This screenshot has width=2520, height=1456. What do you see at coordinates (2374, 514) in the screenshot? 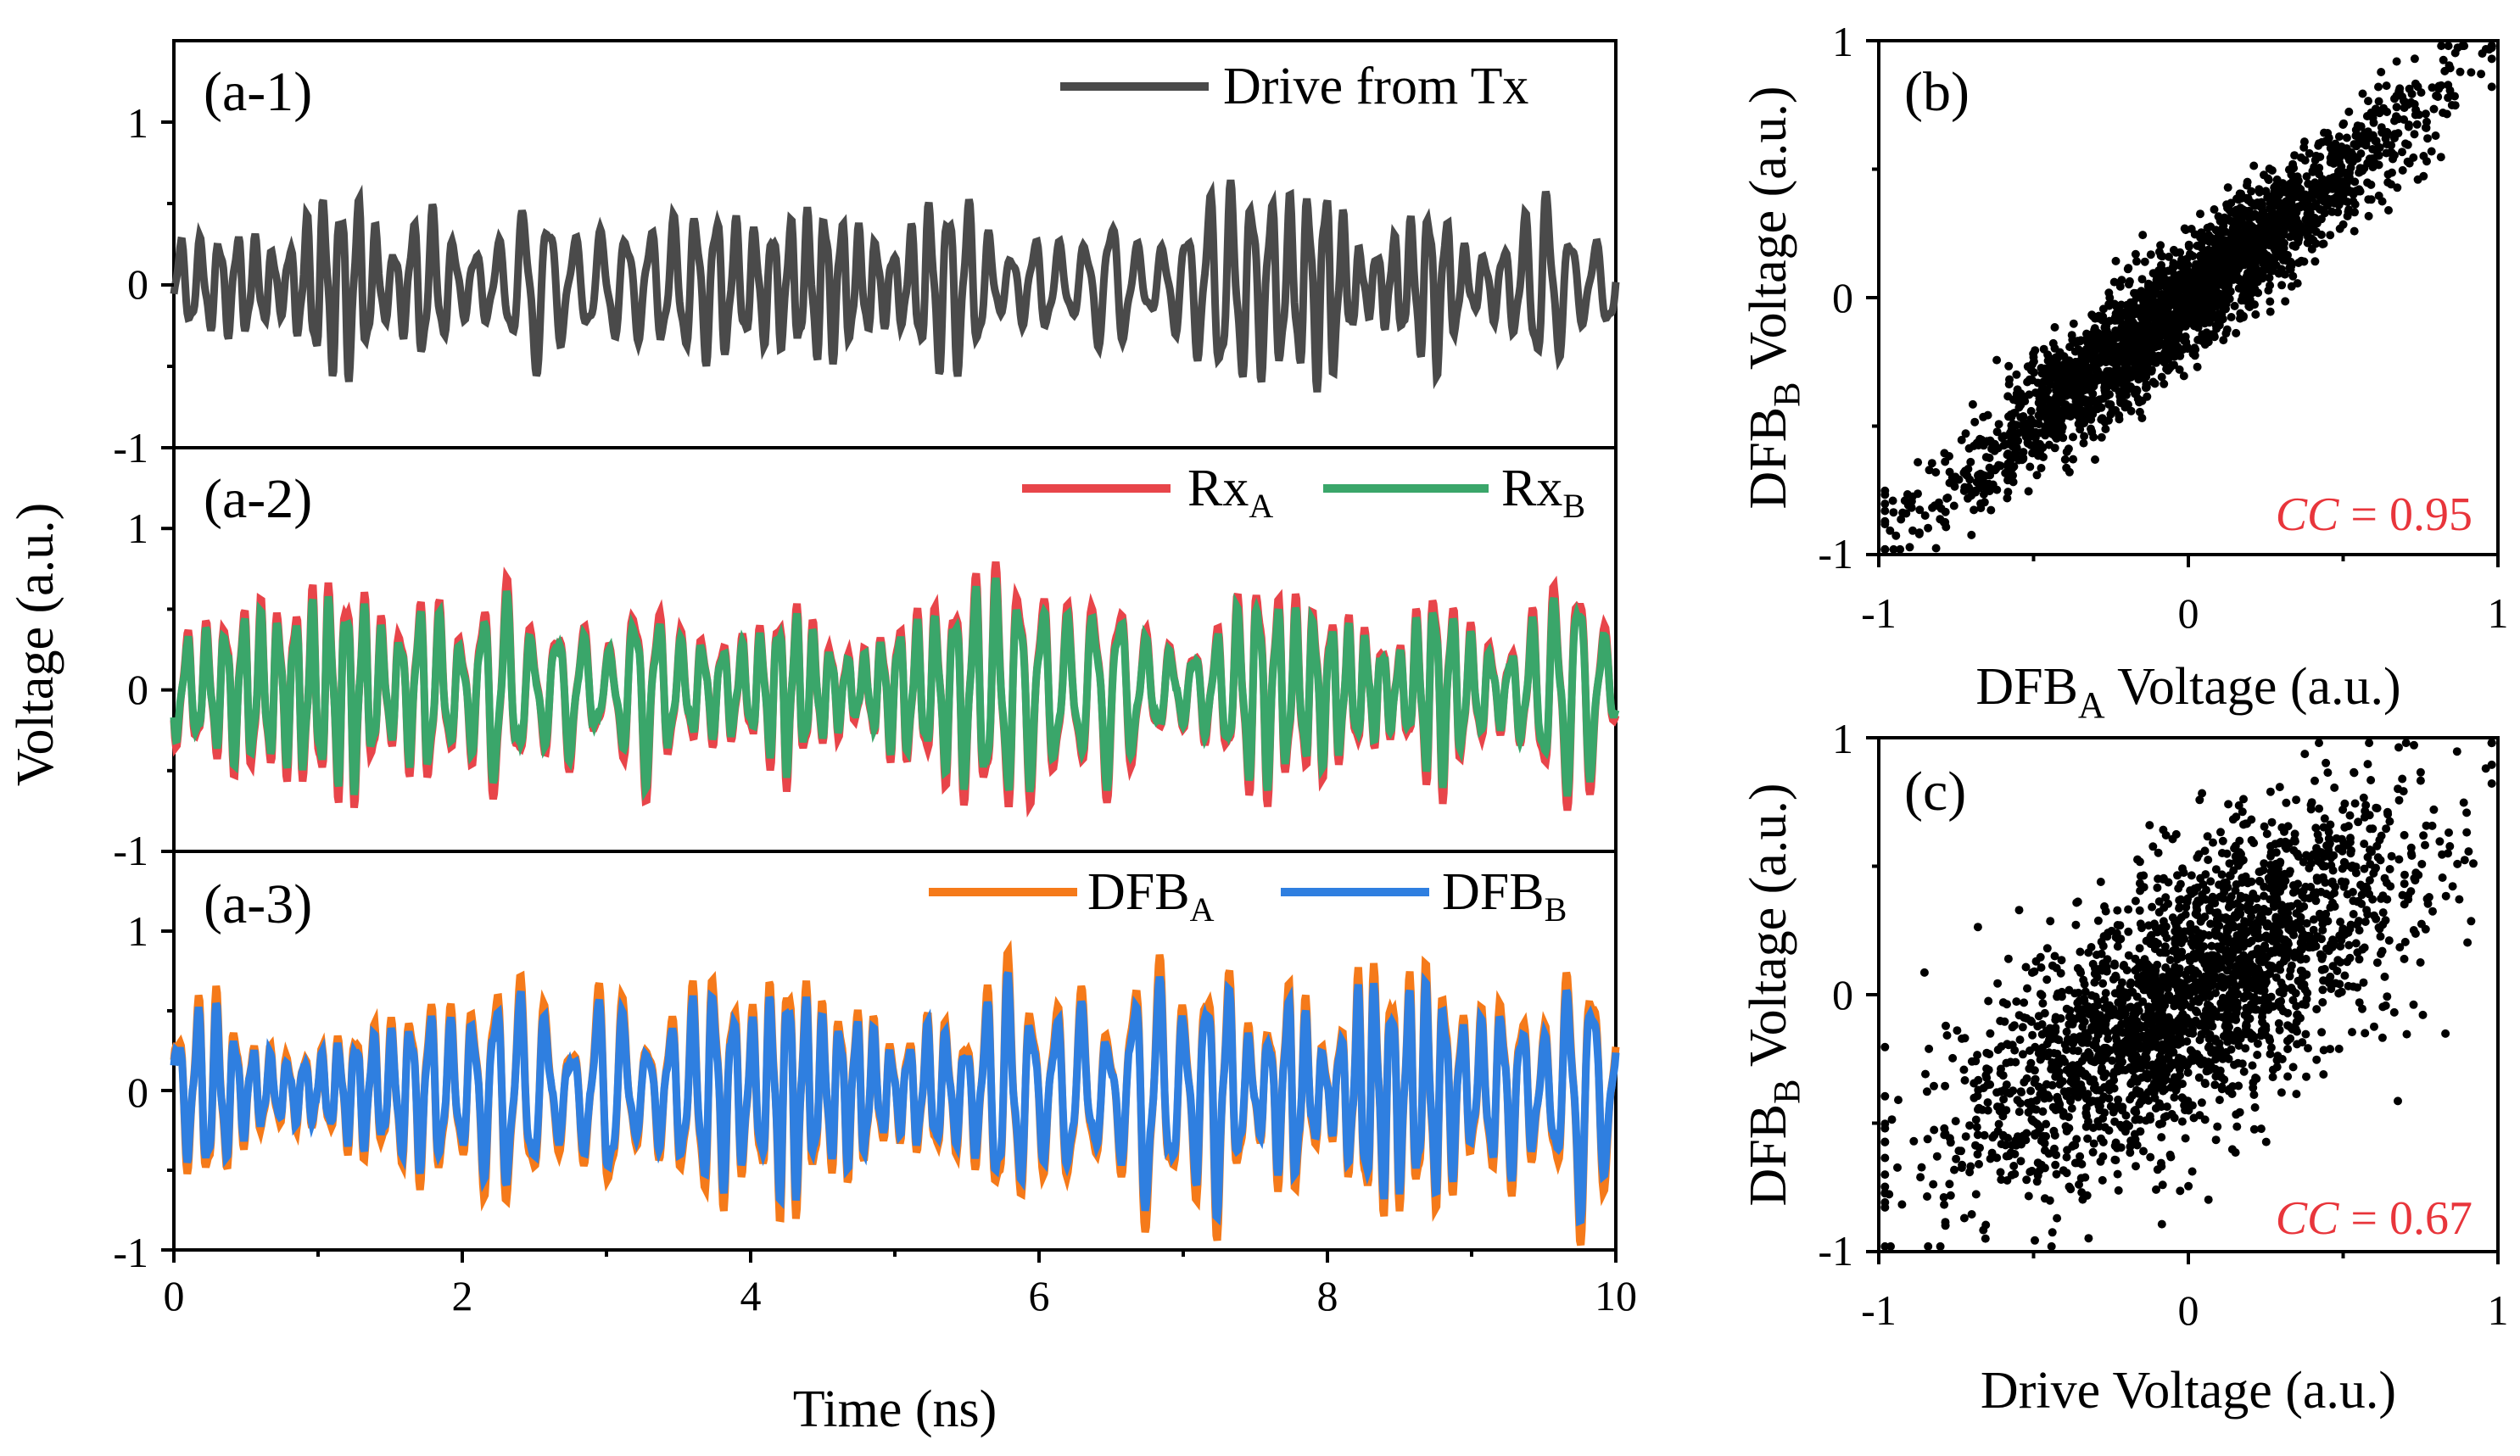
I see `panel-b-cc: CC = 0.95` at bounding box center [2374, 514].